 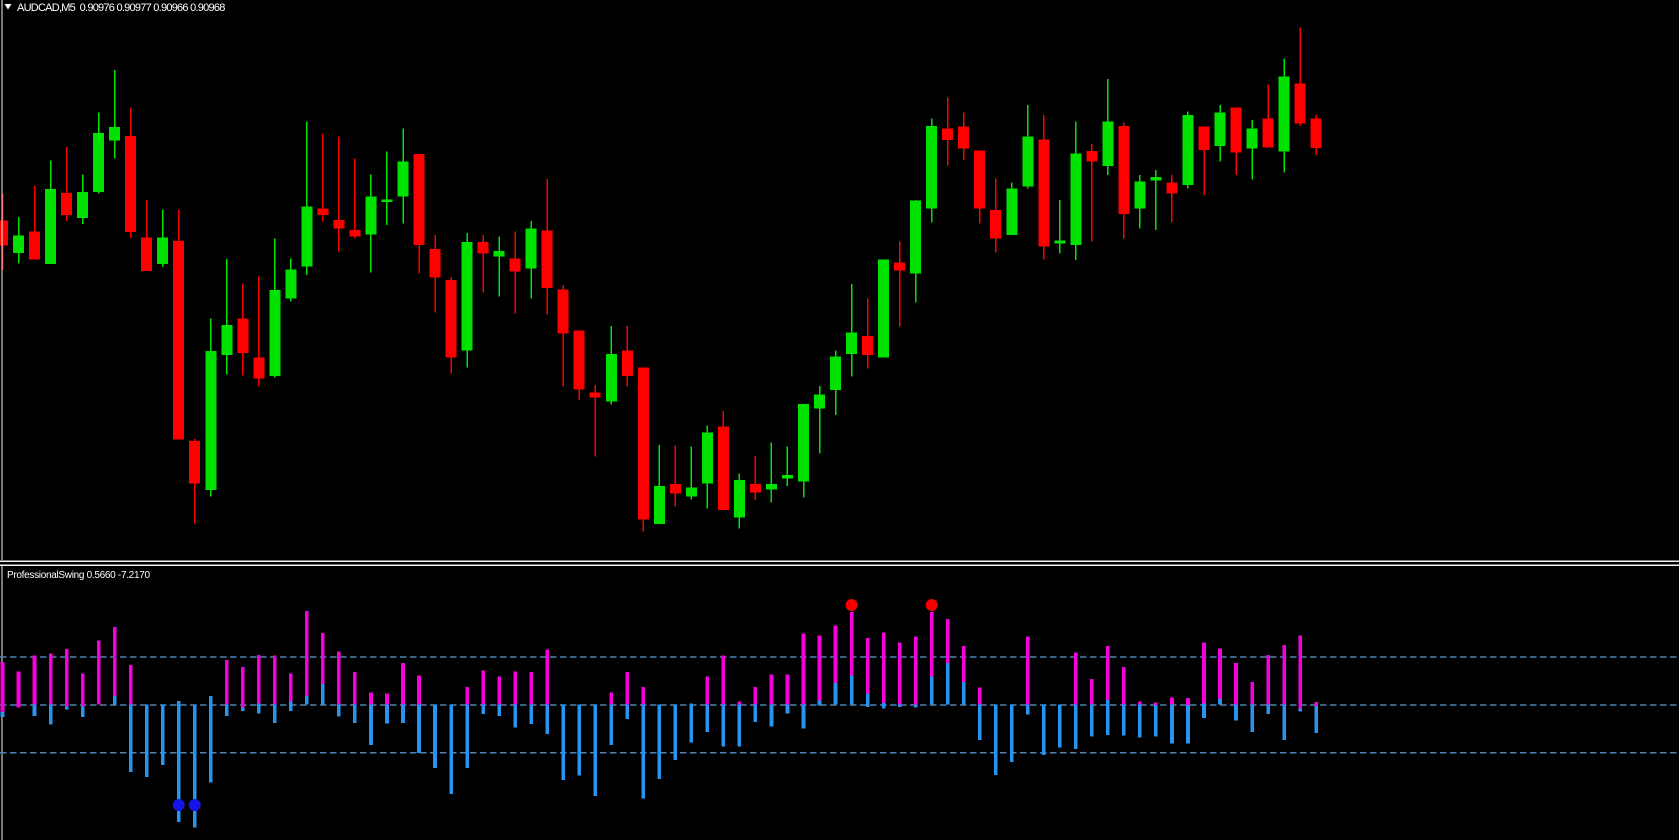 I want to click on svg-text:ProfessionalSwing 0.5660 -7.21: ProfessionalSwing 0.5660 -7.2170, so click(x=78, y=575).